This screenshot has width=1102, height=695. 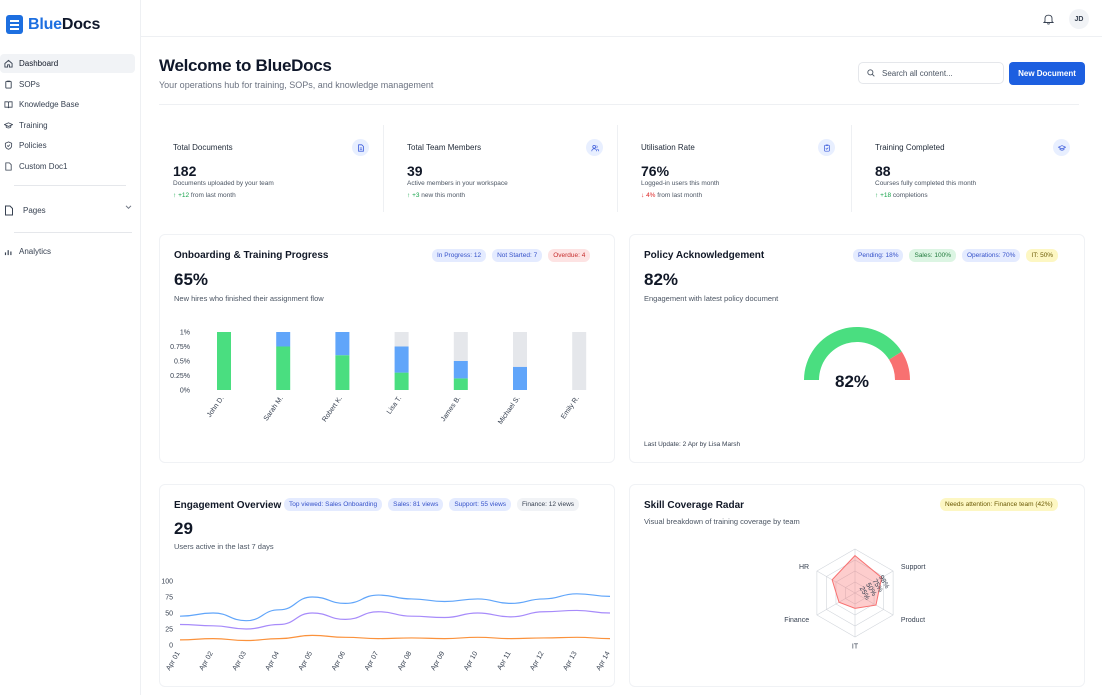 I want to click on stat-delta: ↑ +18 completions, so click(x=901, y=195).